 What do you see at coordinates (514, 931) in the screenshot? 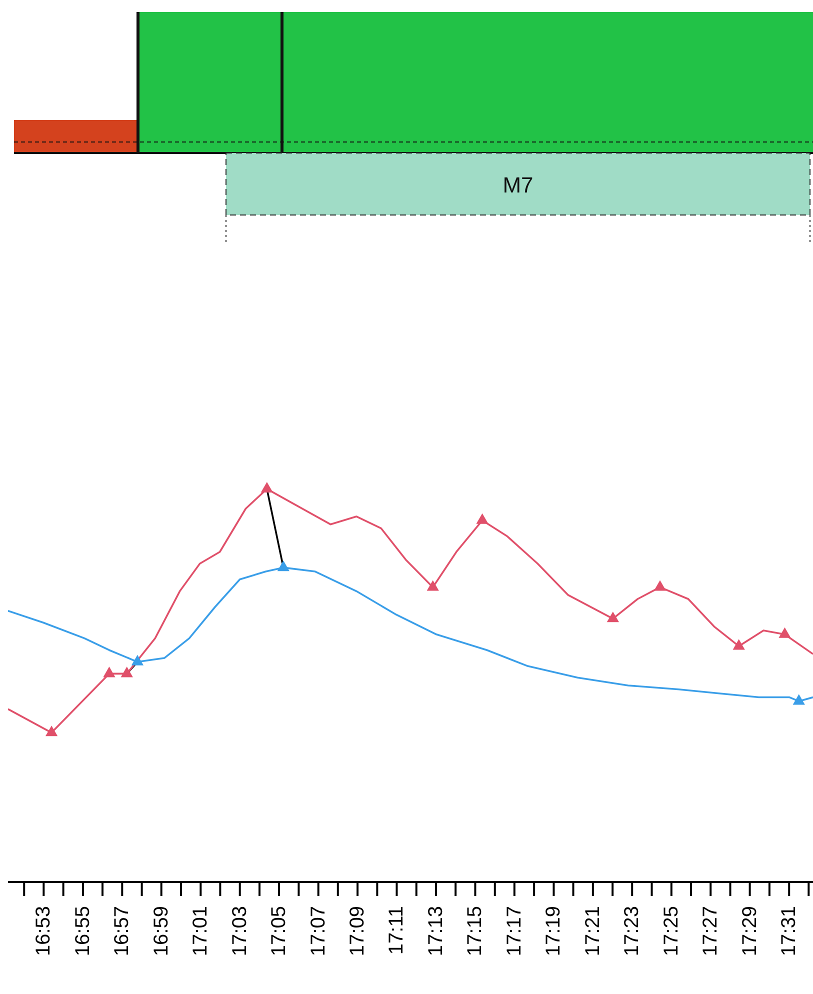
I see `x-tick-label: 17:17` at bounding box center [514, 931].